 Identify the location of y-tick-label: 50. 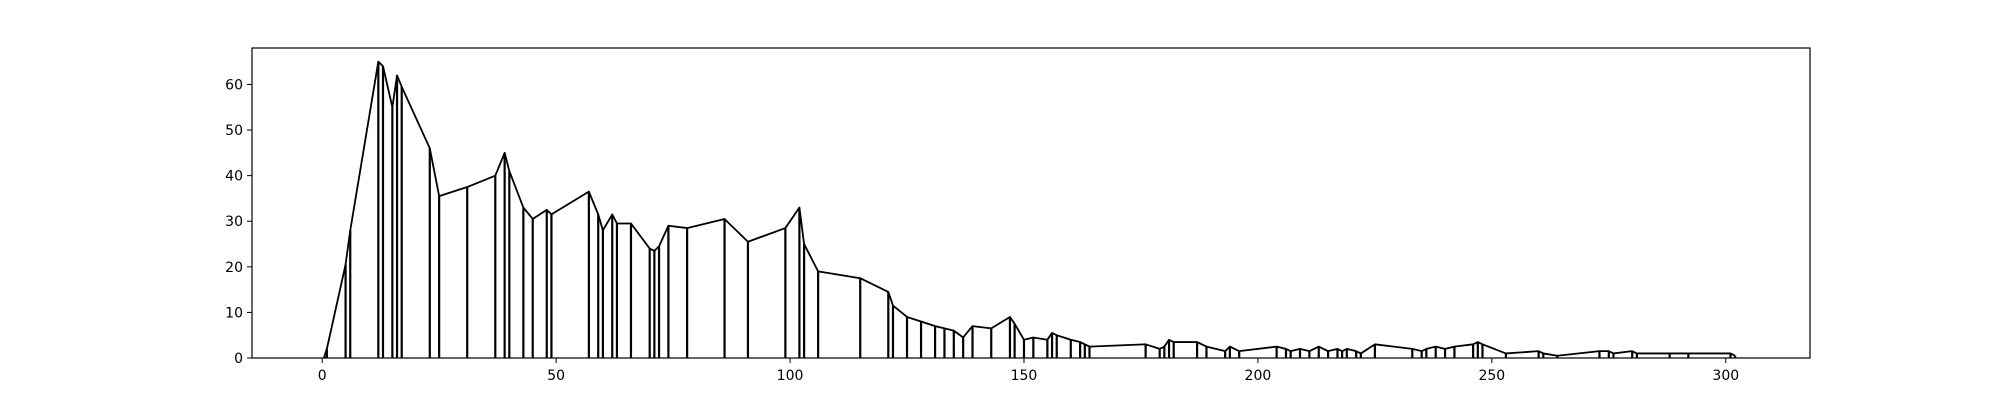
(234, 131).